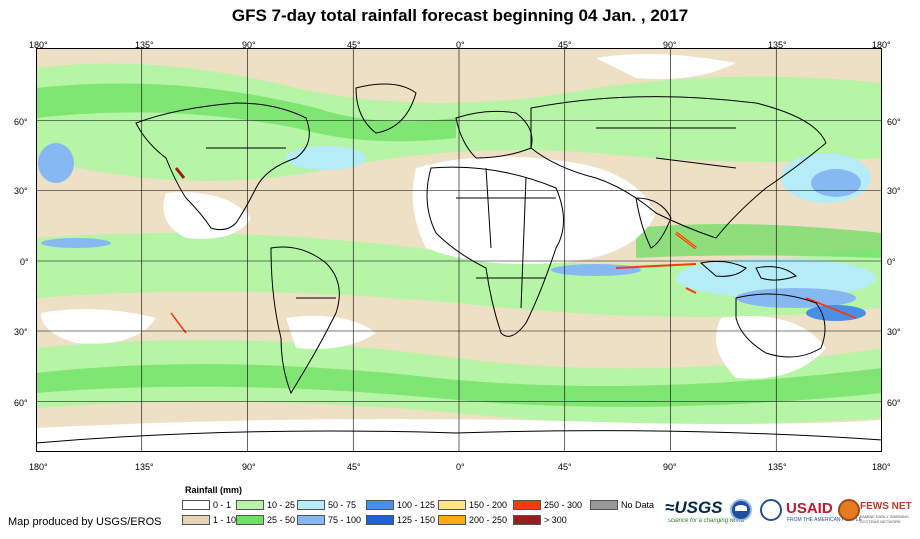 This screenshot has height=539, width=920. What do you see at coordinates (342, 505) in the screenshot?
I see `legend-label: 50 - 75` at bounding box center [342, 505].